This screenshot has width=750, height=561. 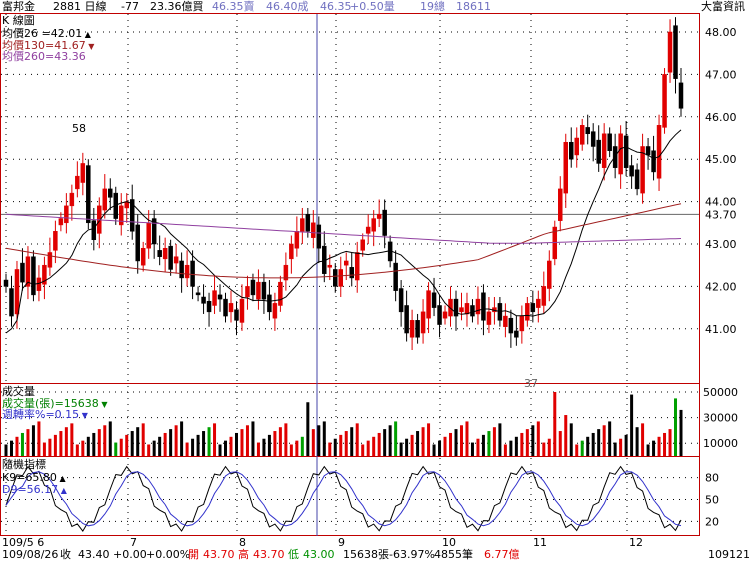 I want to click on kd-tick-label: 50, so click(x=712, y=500).